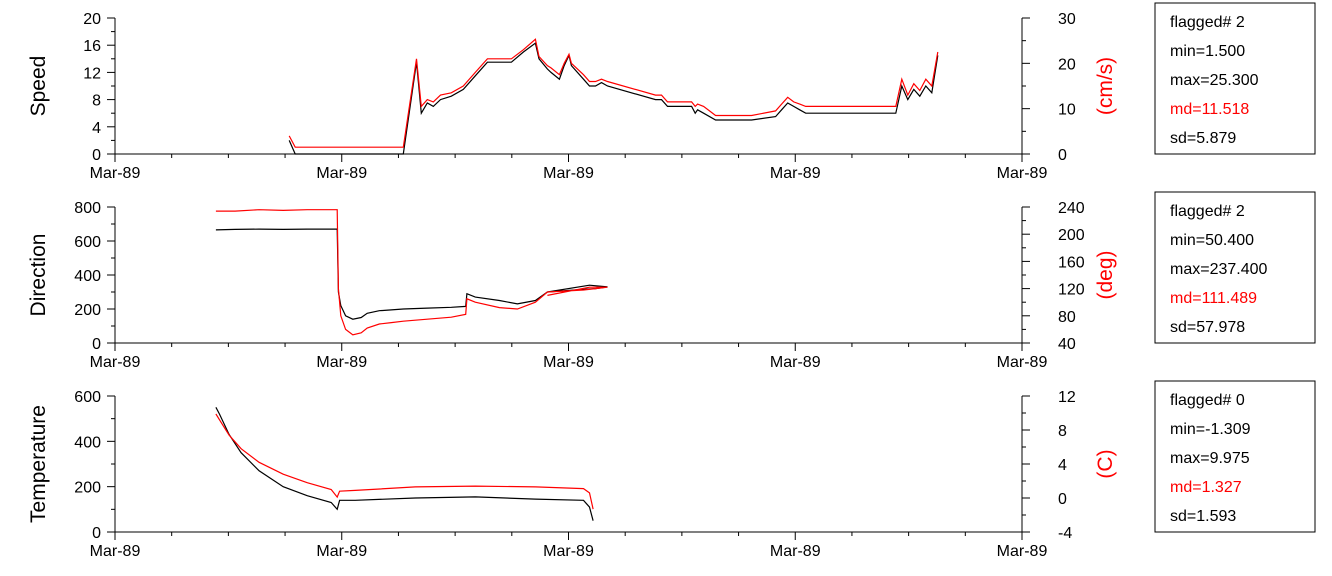 The image size is (1332, 576). Describe the element at coordinates (38, 86) in the screenshot. I see `y-axis-label: Speed` at that location.